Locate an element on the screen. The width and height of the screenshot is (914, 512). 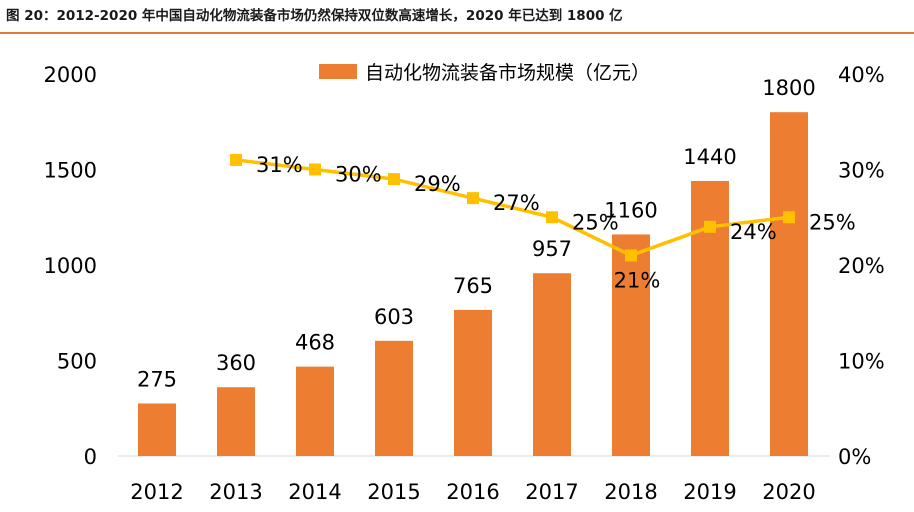
bar-data-label: 765 is located at coordinates (473, 286).